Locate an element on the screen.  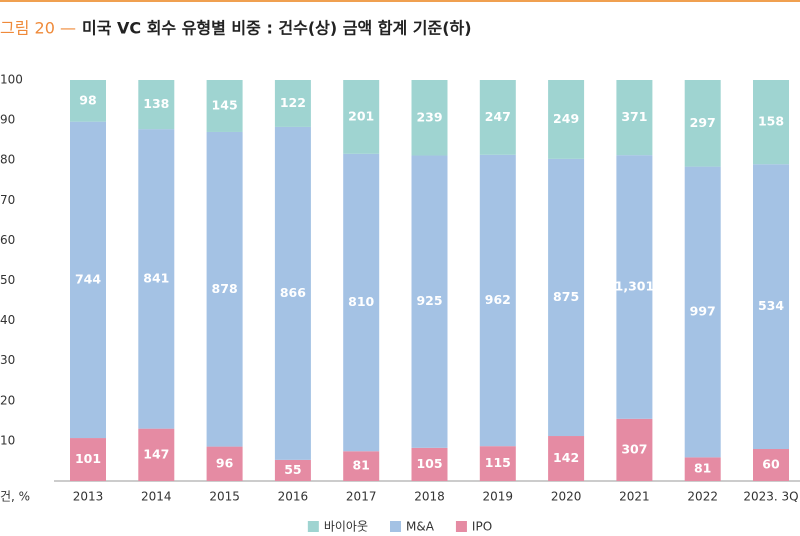
data-label: 96 is located at coordinates (225, 462).